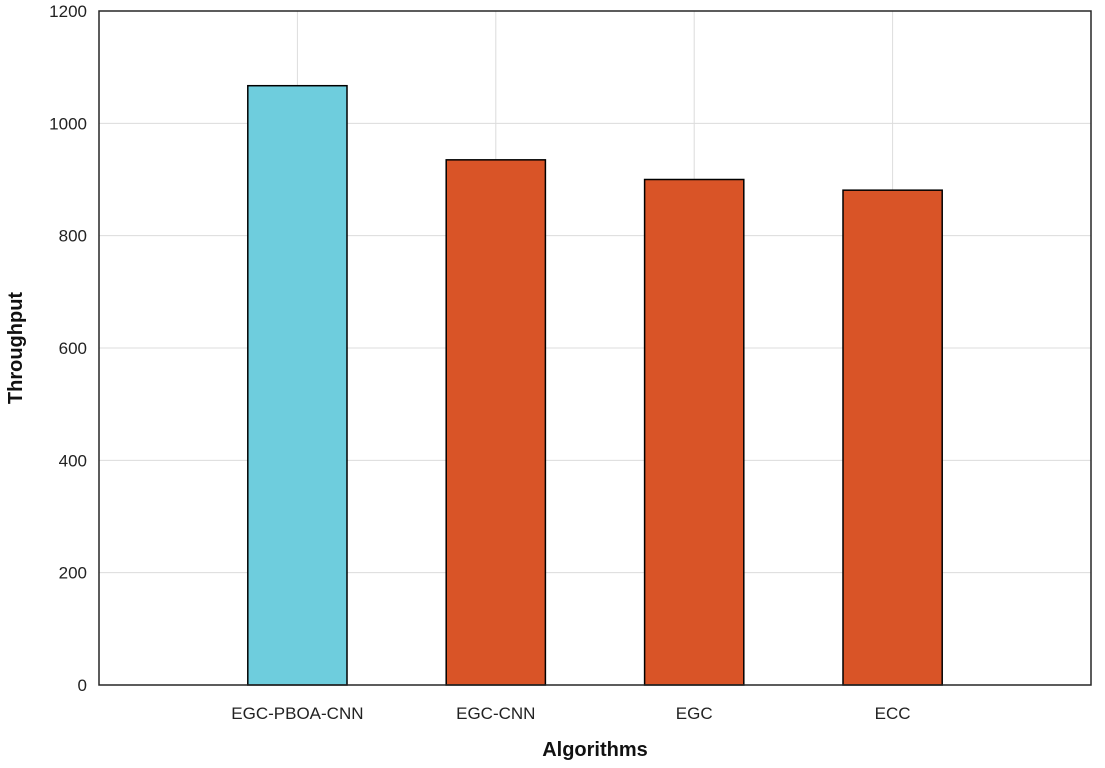 This screenshot has width=1105, height=768. What do you see at coordinates (297, 385) in the screenshot?
I see `bar-egc-pboa-cnn` at bounding box center [297, 385].